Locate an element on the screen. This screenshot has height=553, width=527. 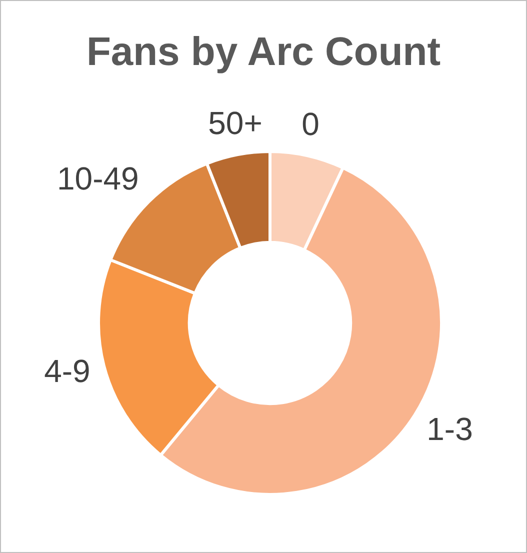
slice-label: 50+ is located at coordinates (235, 122).